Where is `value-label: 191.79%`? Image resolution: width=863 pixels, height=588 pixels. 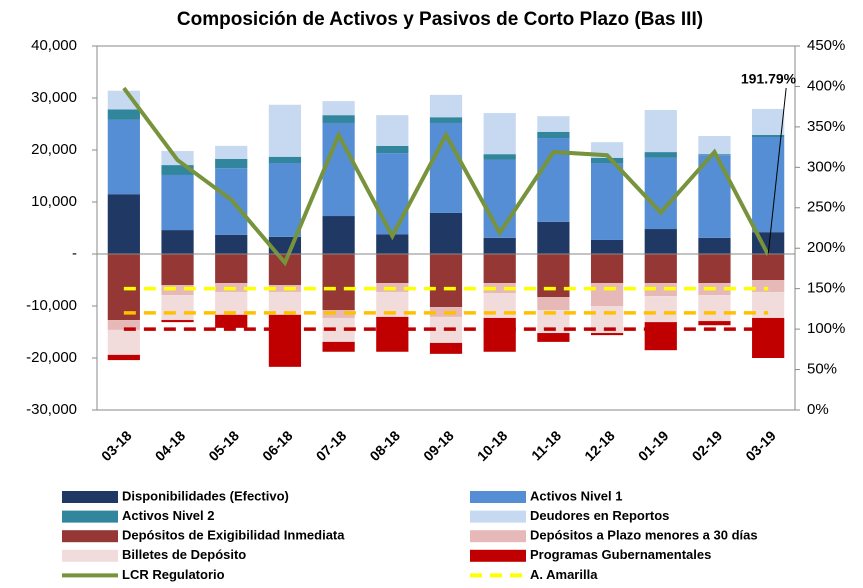 value-label: 191.79% is located at coordinates (769, 79).